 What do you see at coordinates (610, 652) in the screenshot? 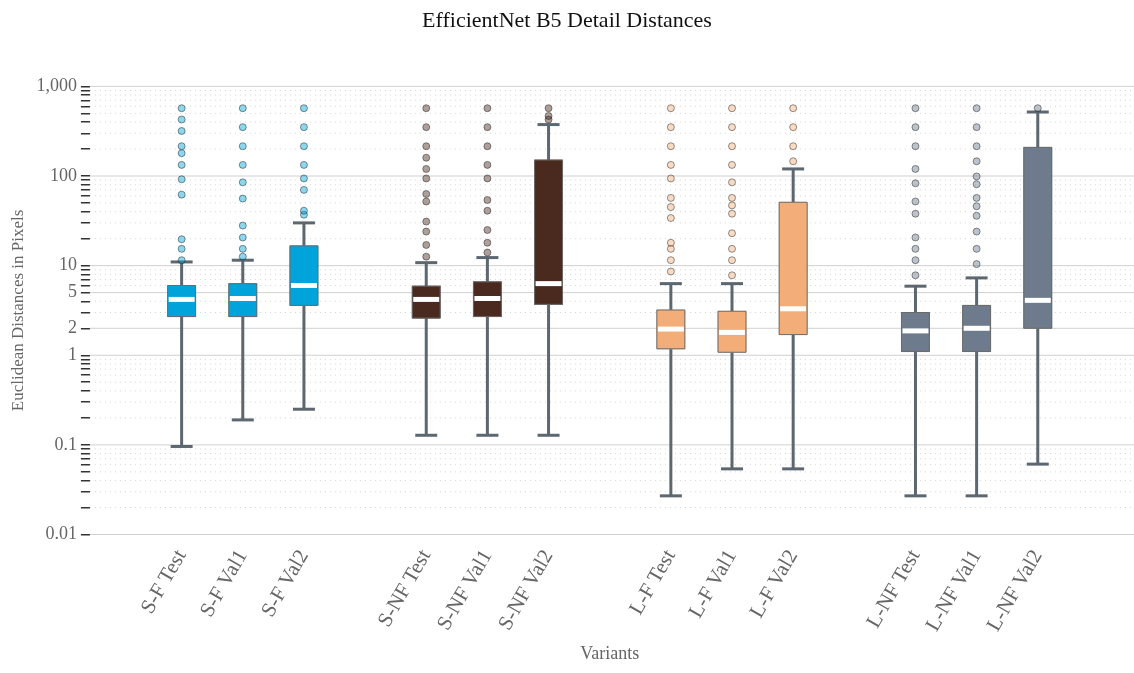
I see `x-axis-title: Variants` at bounding box center [610, 652].